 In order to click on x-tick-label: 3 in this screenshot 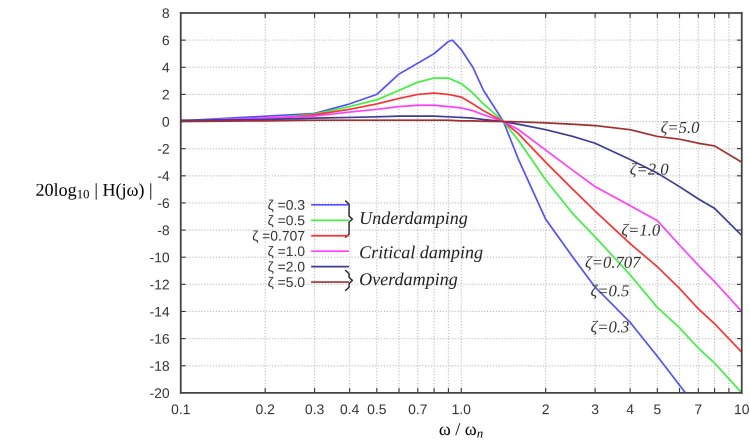, I will do `click(595, 409)`.